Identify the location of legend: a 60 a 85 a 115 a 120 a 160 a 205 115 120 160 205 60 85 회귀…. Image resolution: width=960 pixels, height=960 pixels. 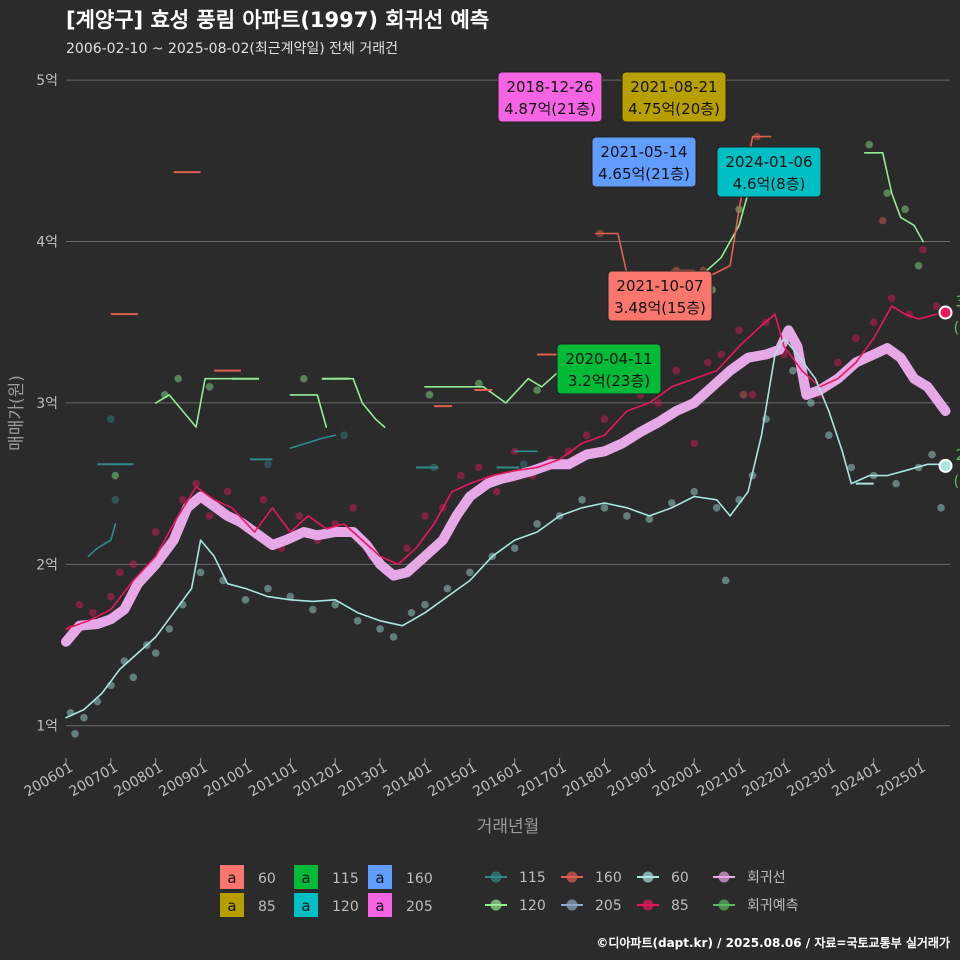
(509, 891).